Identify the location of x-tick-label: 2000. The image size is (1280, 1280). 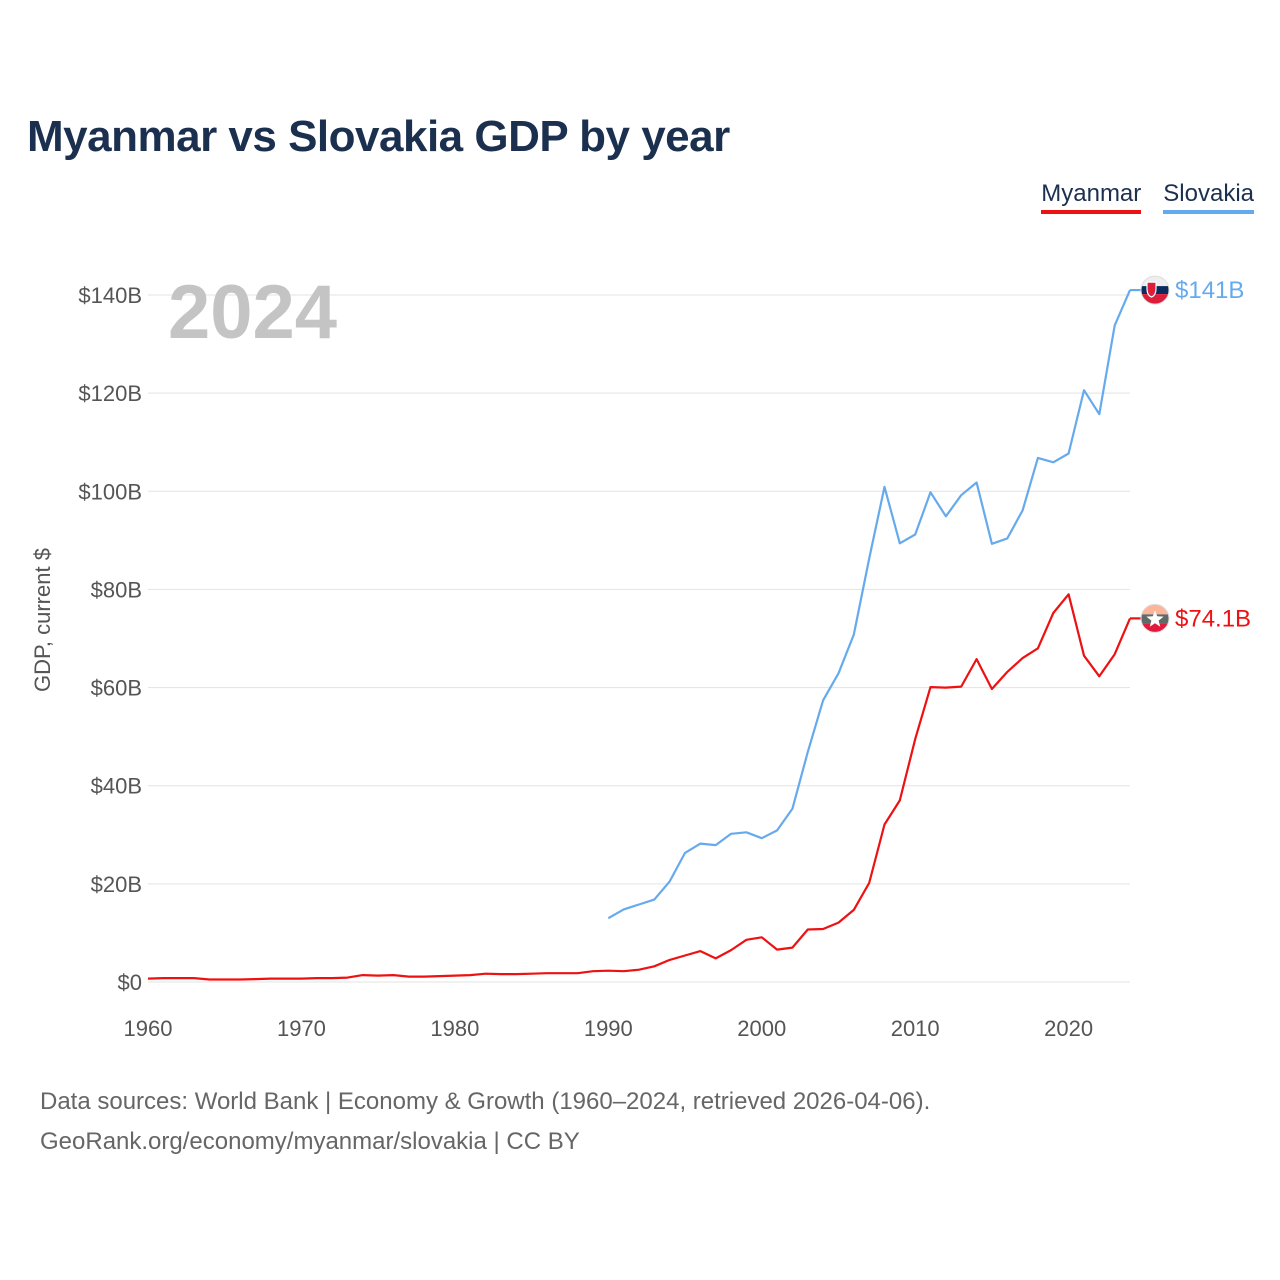
(761, 1028).